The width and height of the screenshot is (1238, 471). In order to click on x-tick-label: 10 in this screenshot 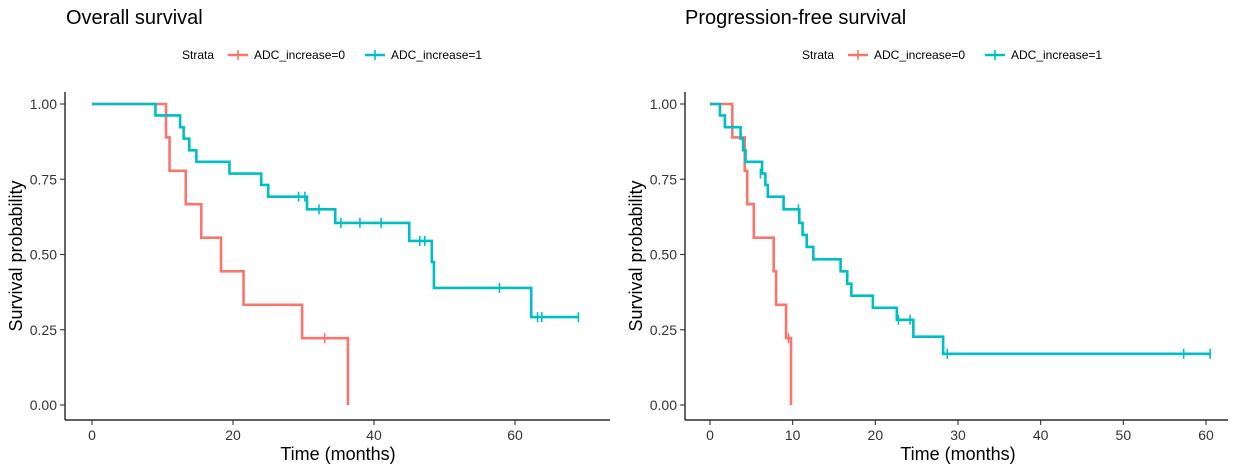, I will do `click(793, 435)`.